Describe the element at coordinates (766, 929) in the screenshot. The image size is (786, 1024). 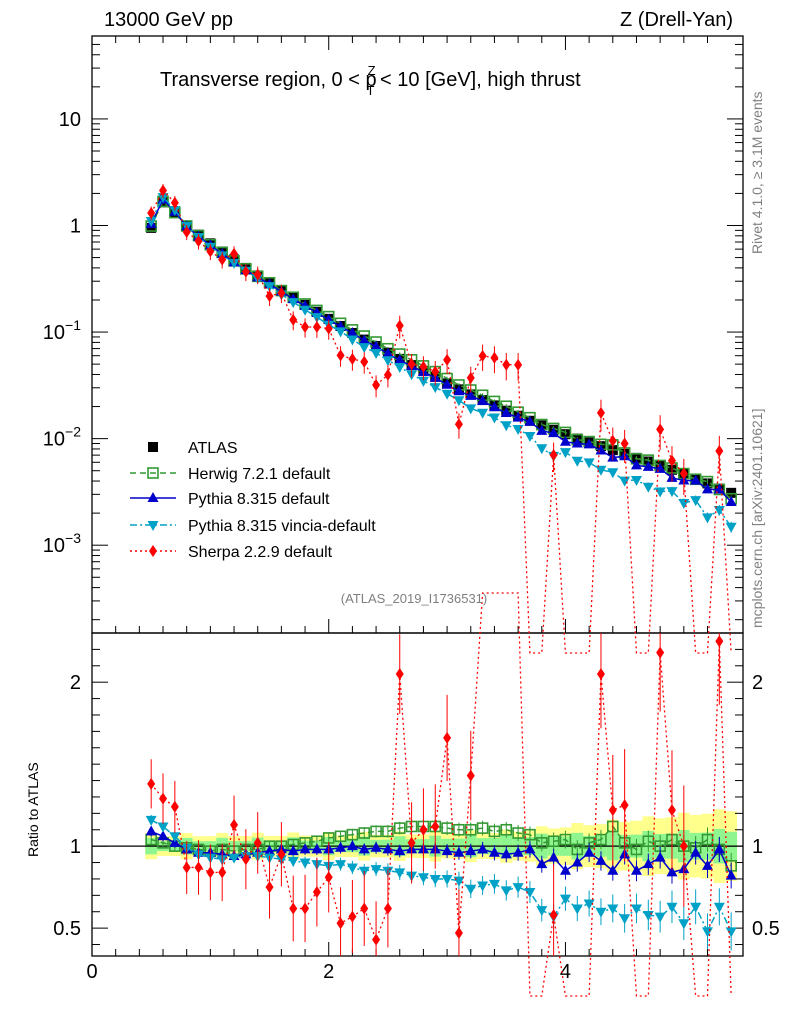
I see `ratio-y-tick-label-right: 0.5` at that location.